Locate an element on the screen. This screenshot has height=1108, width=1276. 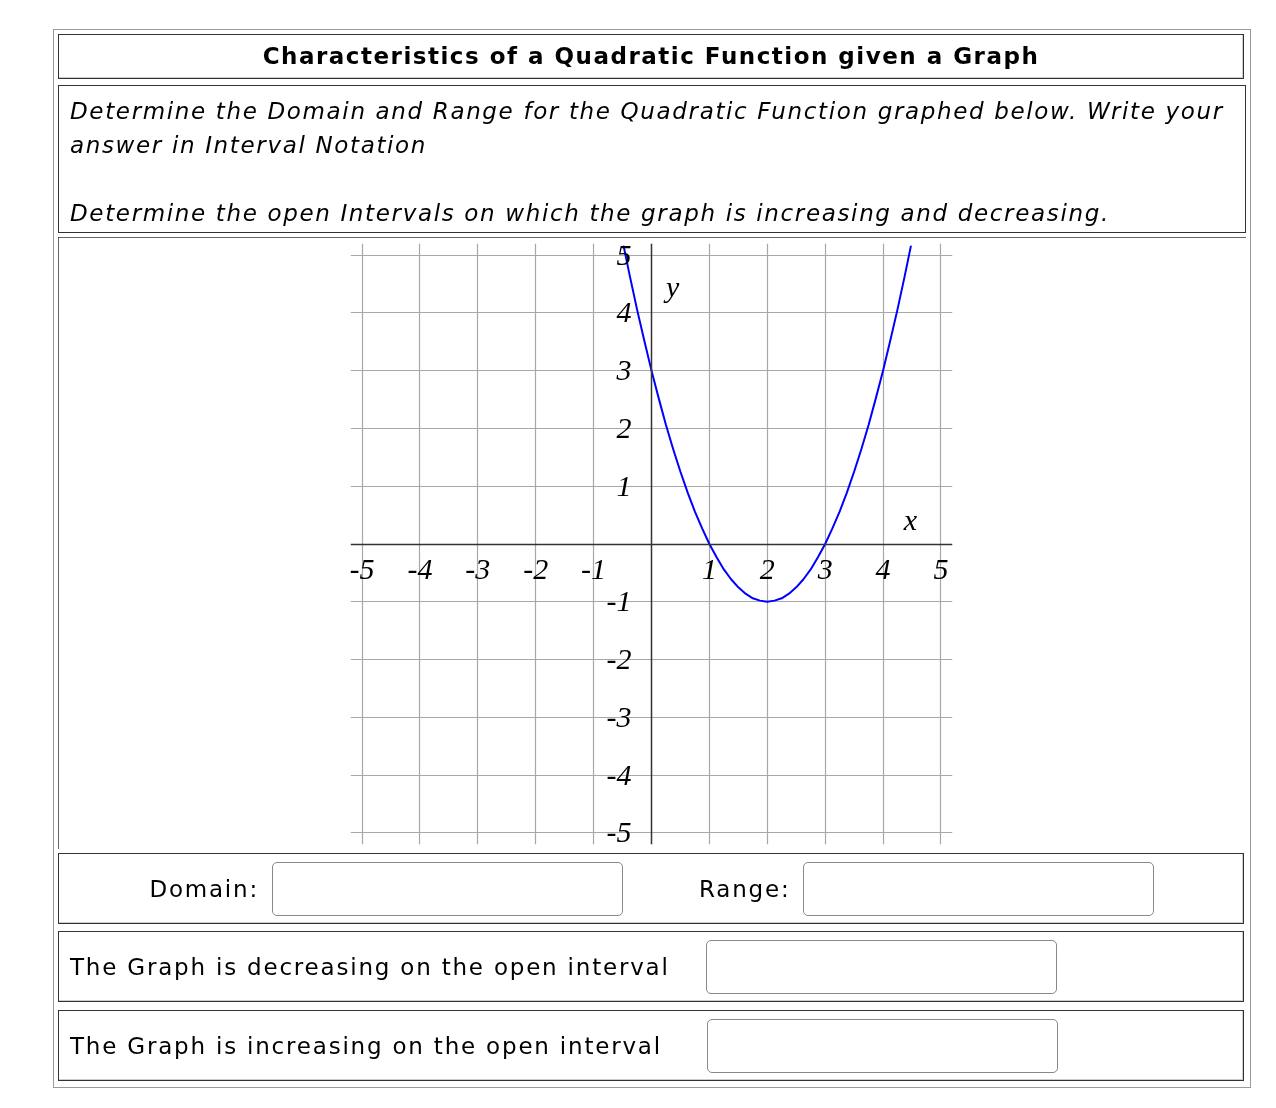
y-tick-label: 1 is located at coordinates (624, 485).